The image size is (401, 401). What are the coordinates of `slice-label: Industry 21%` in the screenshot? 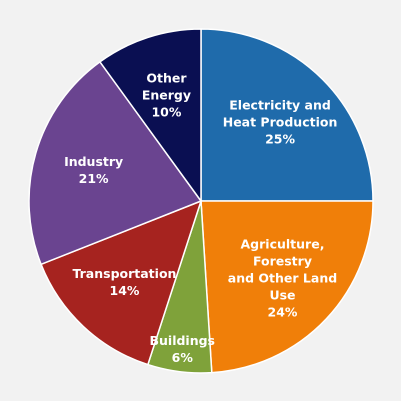 It's located at (93, 170).